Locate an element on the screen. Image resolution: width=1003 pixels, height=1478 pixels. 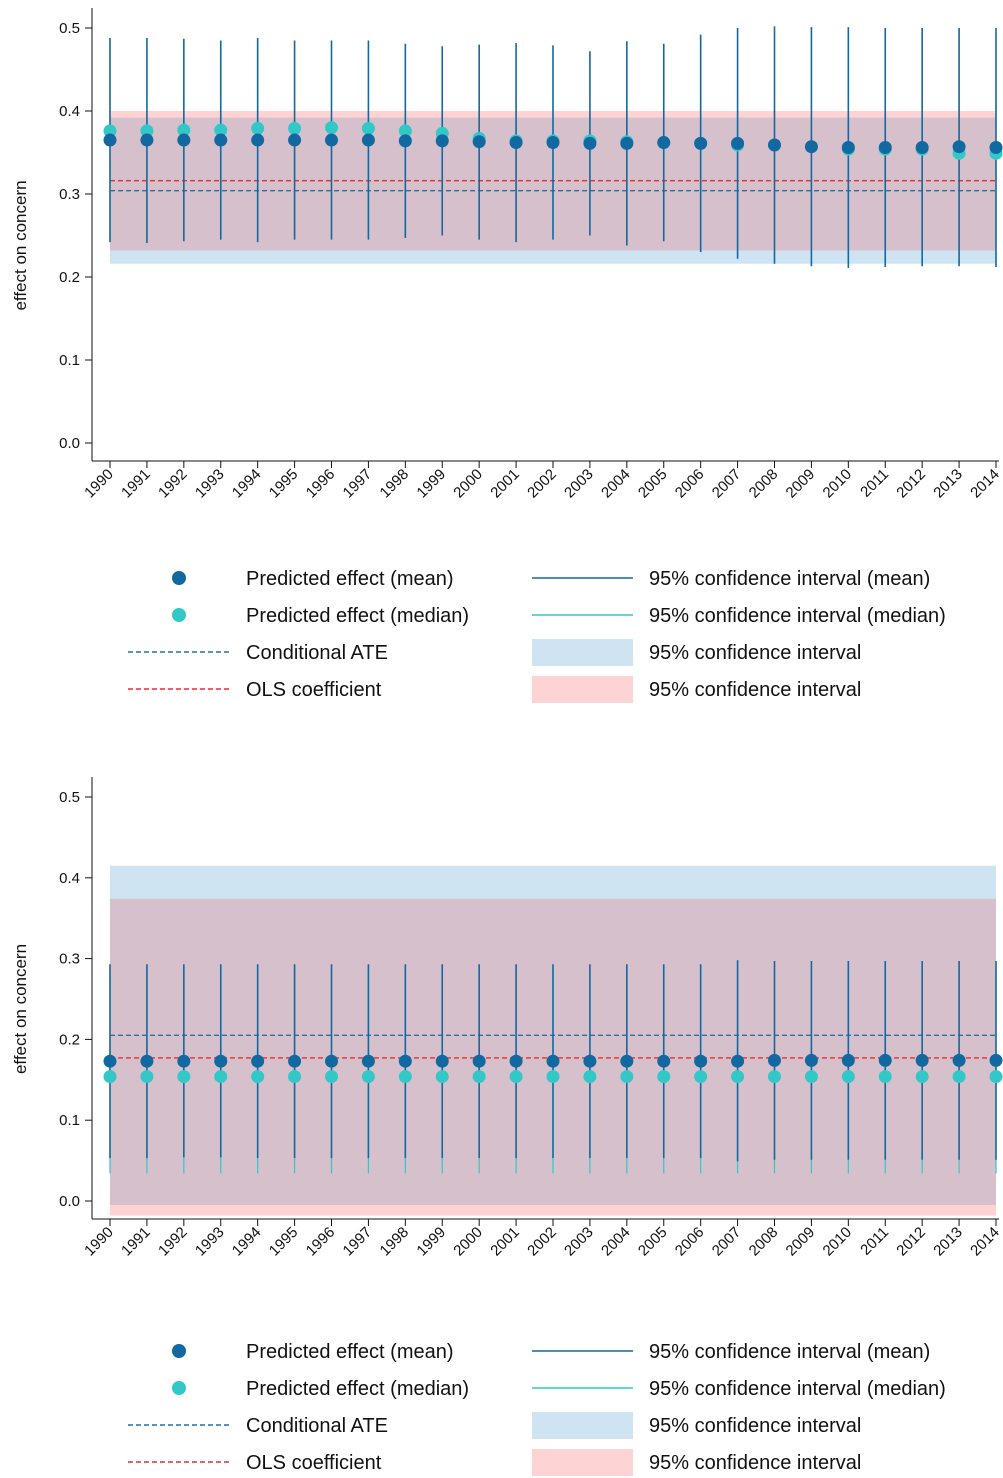
y-tick-label: 0.1 is located at coordinates (69, 360).